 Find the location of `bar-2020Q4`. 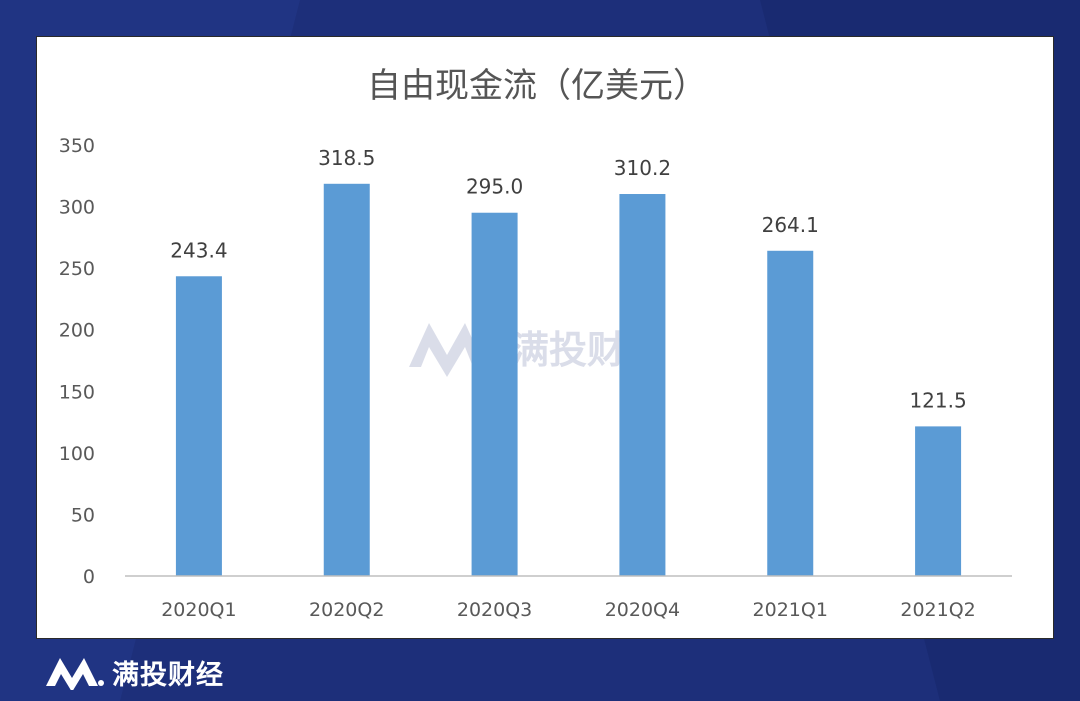

bar-2020Q4 is located at coordinates (642, 385).